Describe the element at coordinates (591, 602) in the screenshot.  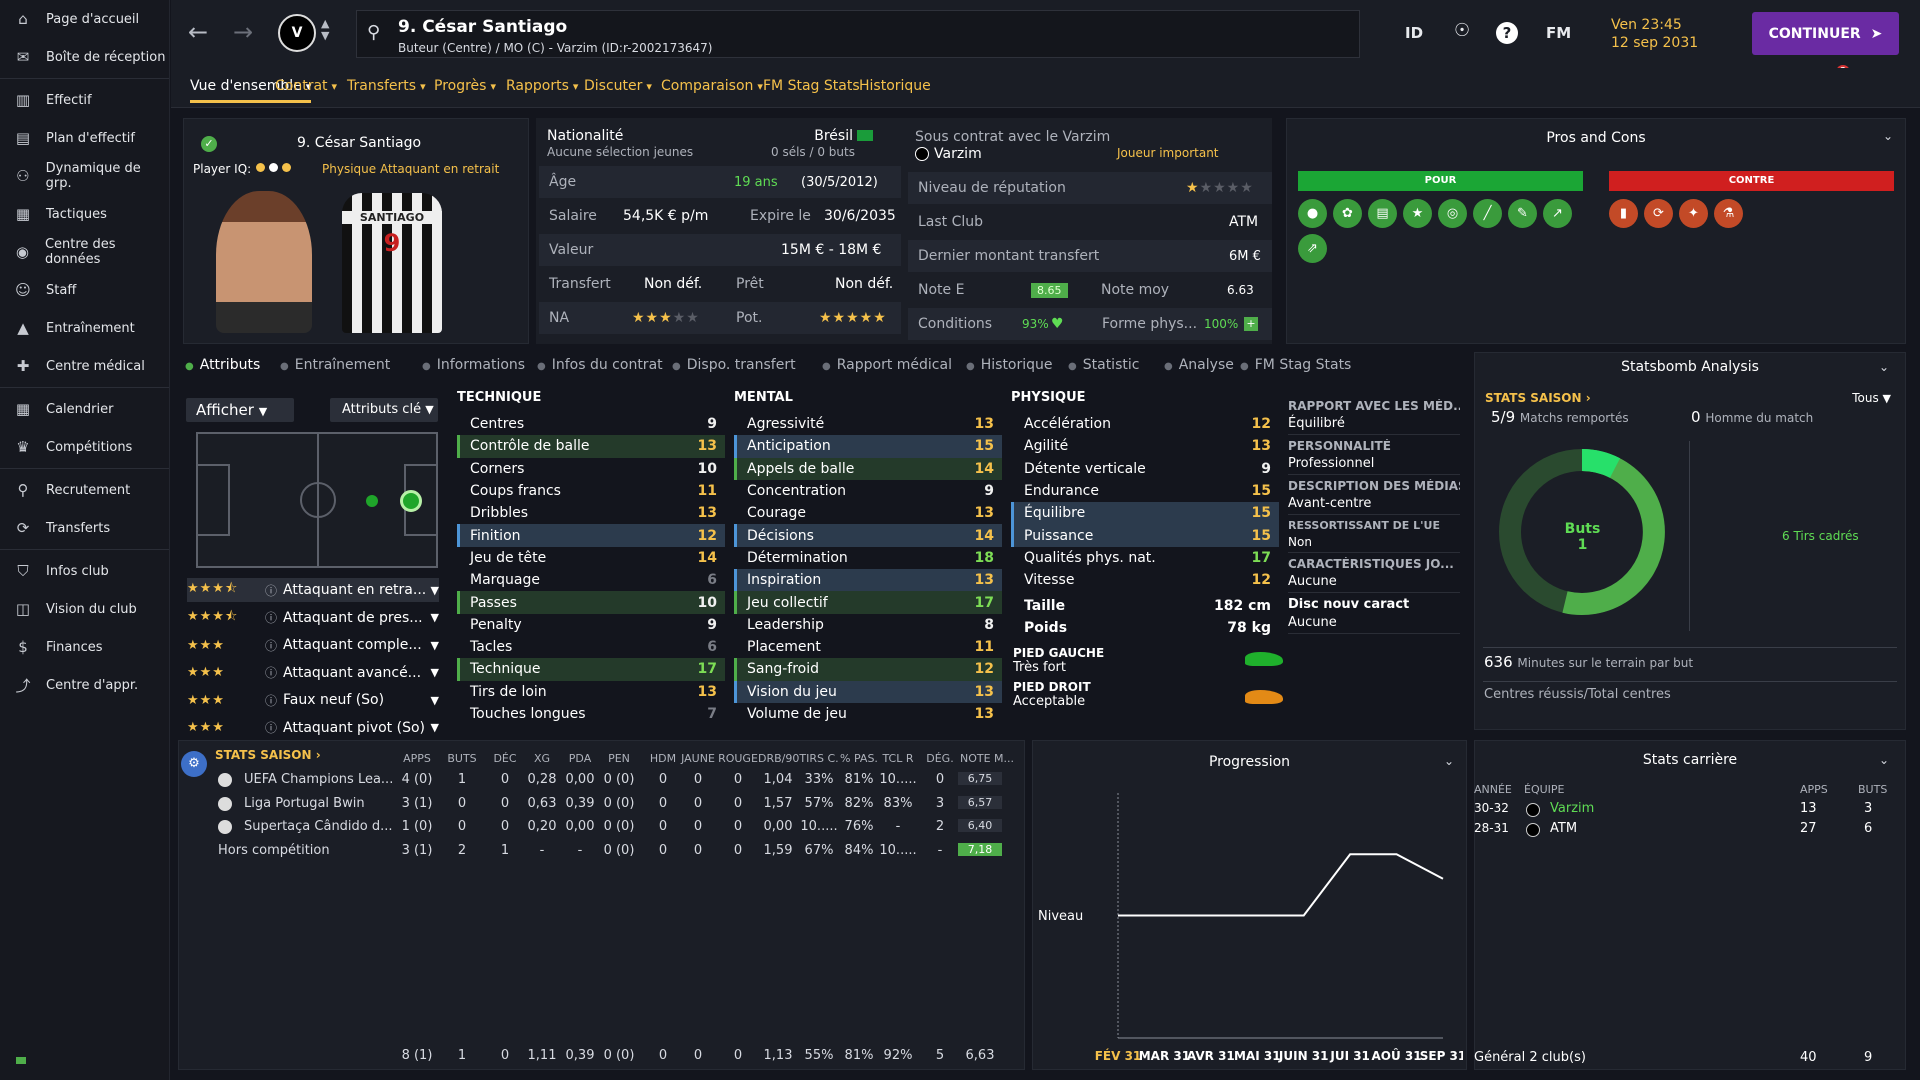
I see `technique-attr-row: Passes 10` at that location.